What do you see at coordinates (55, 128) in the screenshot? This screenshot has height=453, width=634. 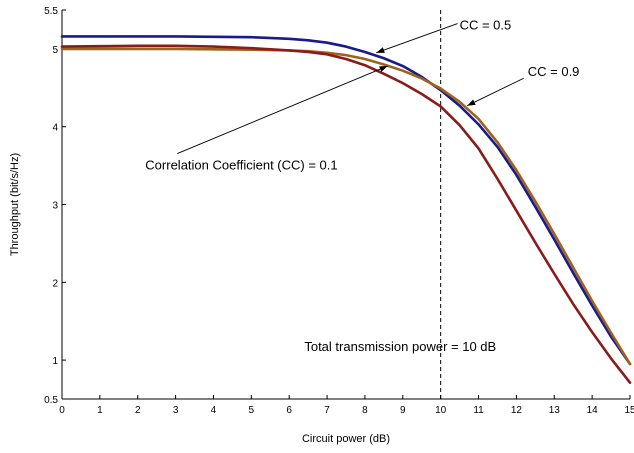 I see `y-tick-label: 4` at bounding box center [55, 128].